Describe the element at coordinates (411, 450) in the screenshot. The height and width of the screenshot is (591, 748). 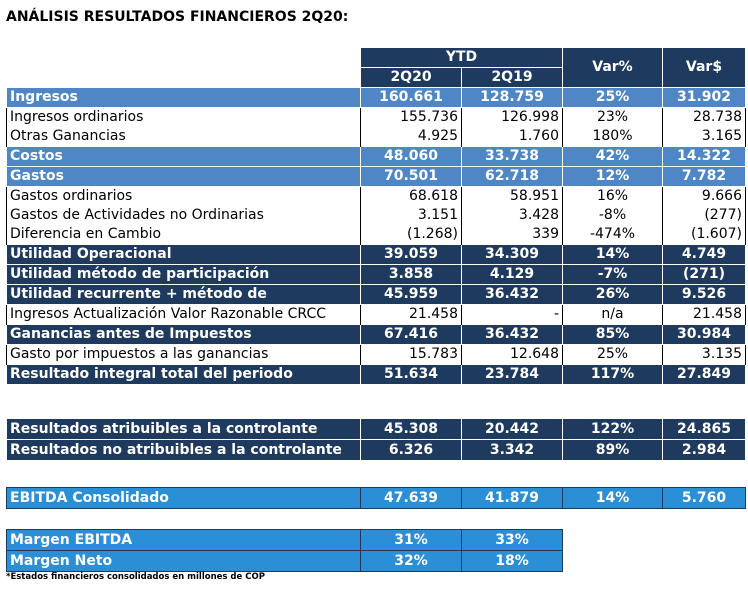
I see `value-2q20: 6.326` at that location.